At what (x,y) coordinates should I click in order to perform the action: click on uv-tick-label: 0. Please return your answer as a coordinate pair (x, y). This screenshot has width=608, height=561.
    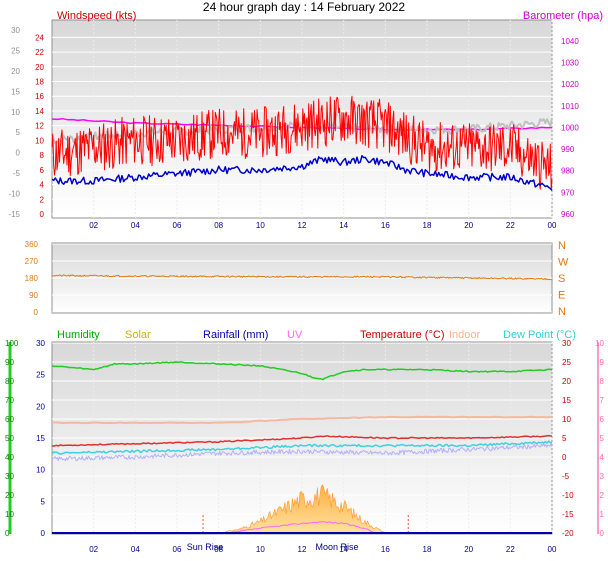
    Looking at the image, I should click on (602, 533).